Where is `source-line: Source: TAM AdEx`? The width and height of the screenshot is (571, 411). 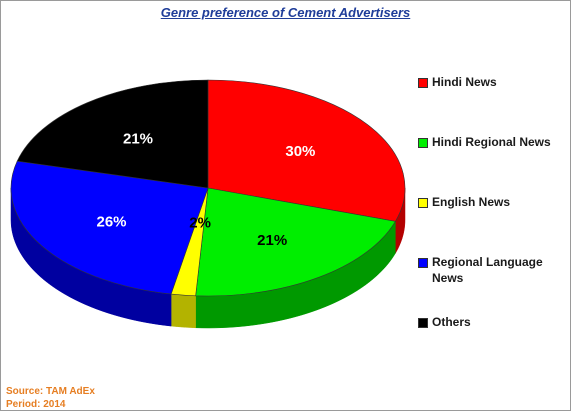
source-line: Source: TAM AdEx is located at coordinates (50, 391).